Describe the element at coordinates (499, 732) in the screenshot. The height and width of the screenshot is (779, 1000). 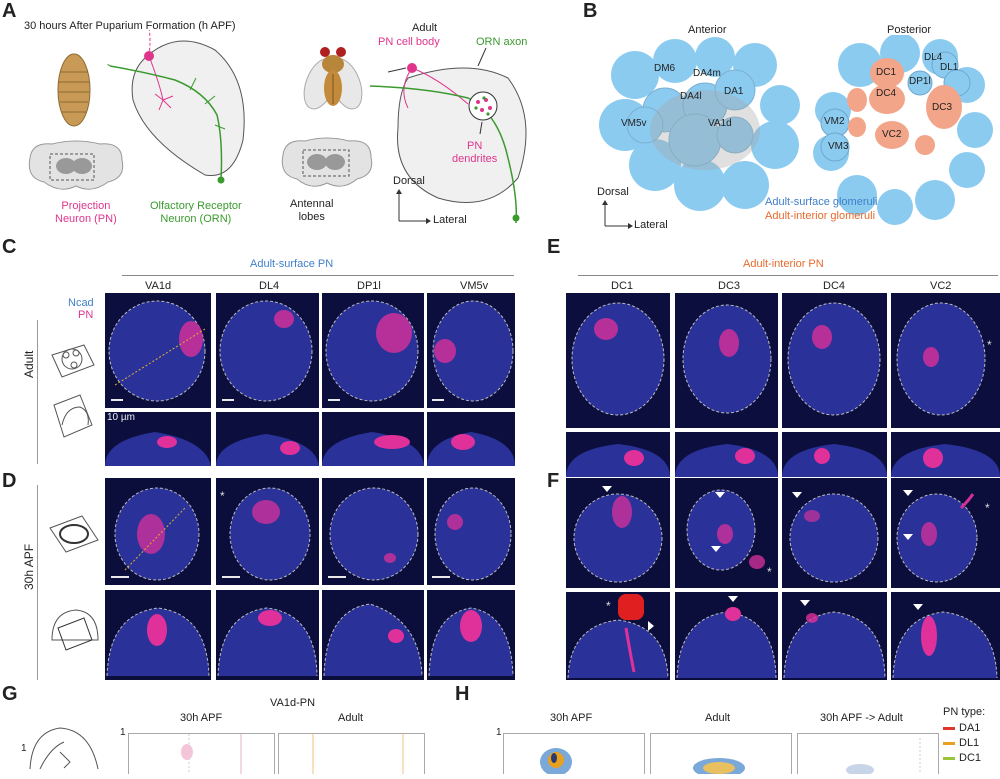
I see `h-ytick: 1` at that location.